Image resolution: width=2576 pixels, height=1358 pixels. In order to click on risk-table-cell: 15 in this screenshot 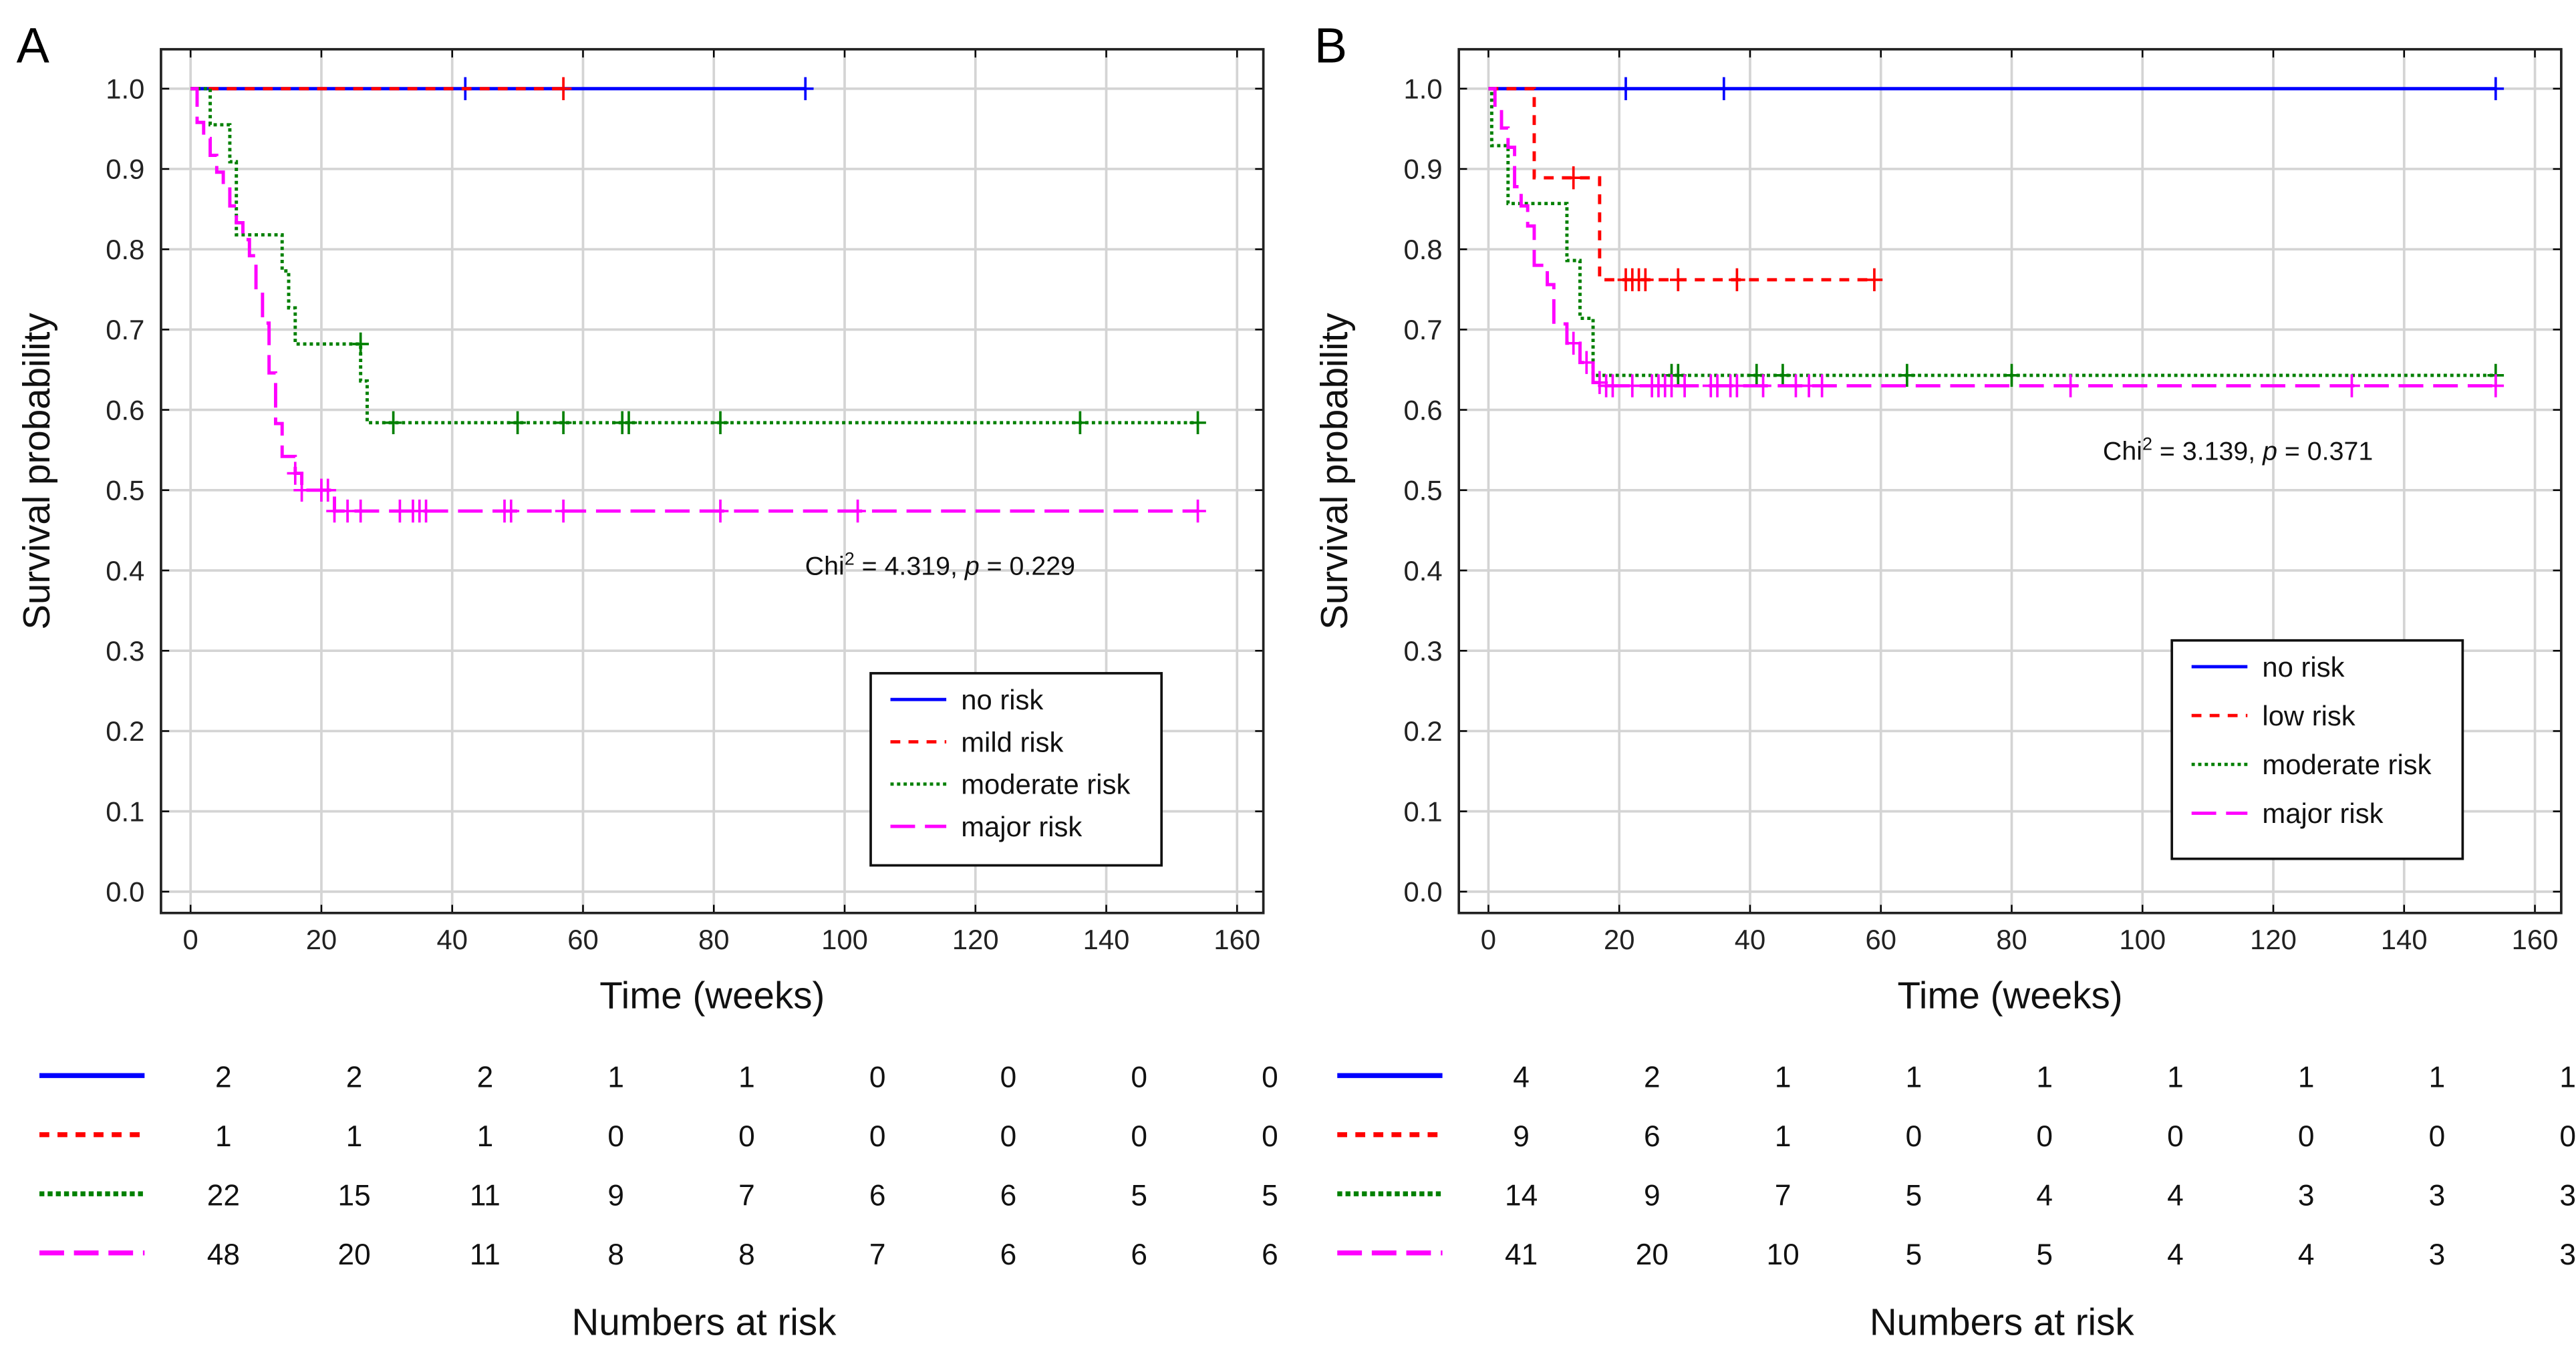, I will do `click(354, 1195)`.